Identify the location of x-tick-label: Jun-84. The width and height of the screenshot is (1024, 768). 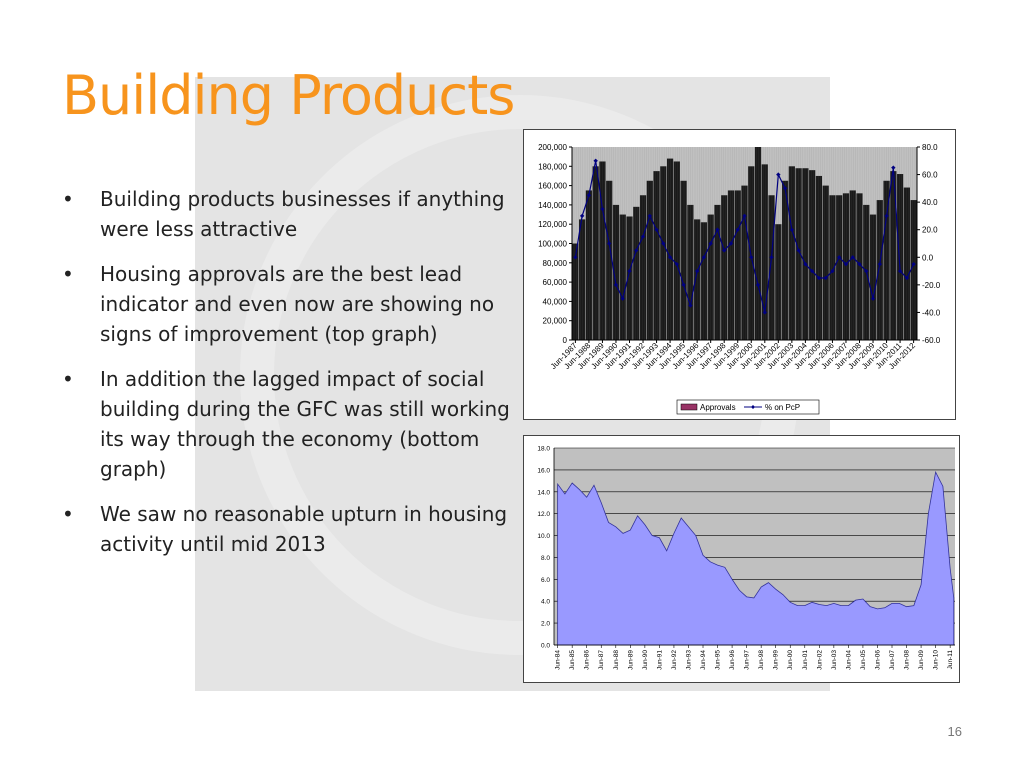
(558, 660).